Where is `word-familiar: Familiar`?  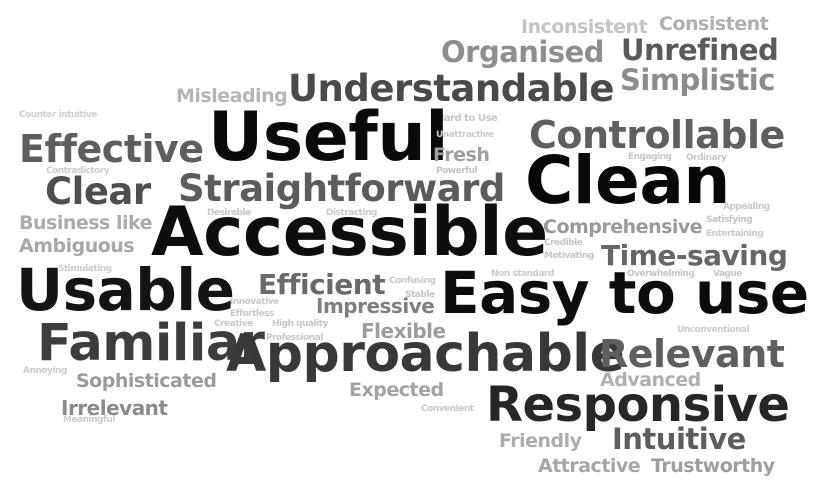 word-familiar: Familiar is located at coordinates (151, 343).